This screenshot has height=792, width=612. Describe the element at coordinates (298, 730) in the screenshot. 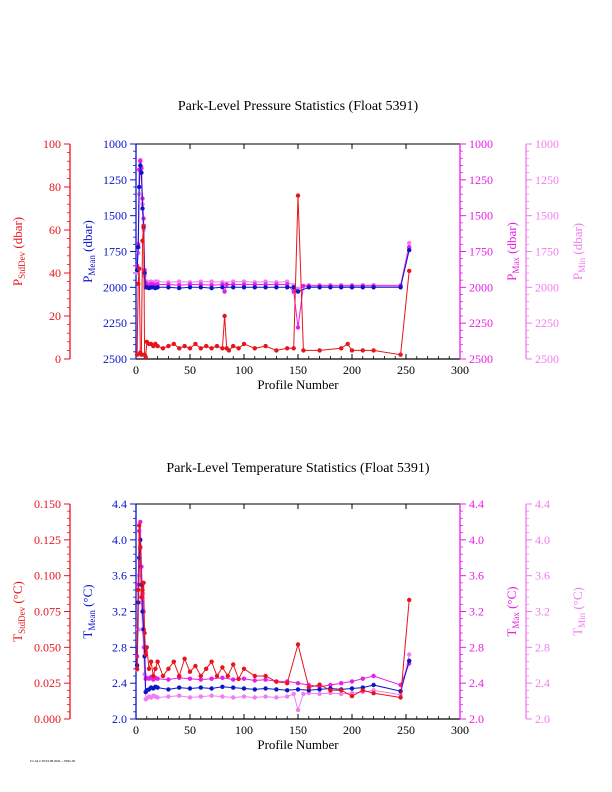

I see `temperature-x-tick-label: 150` at that location.